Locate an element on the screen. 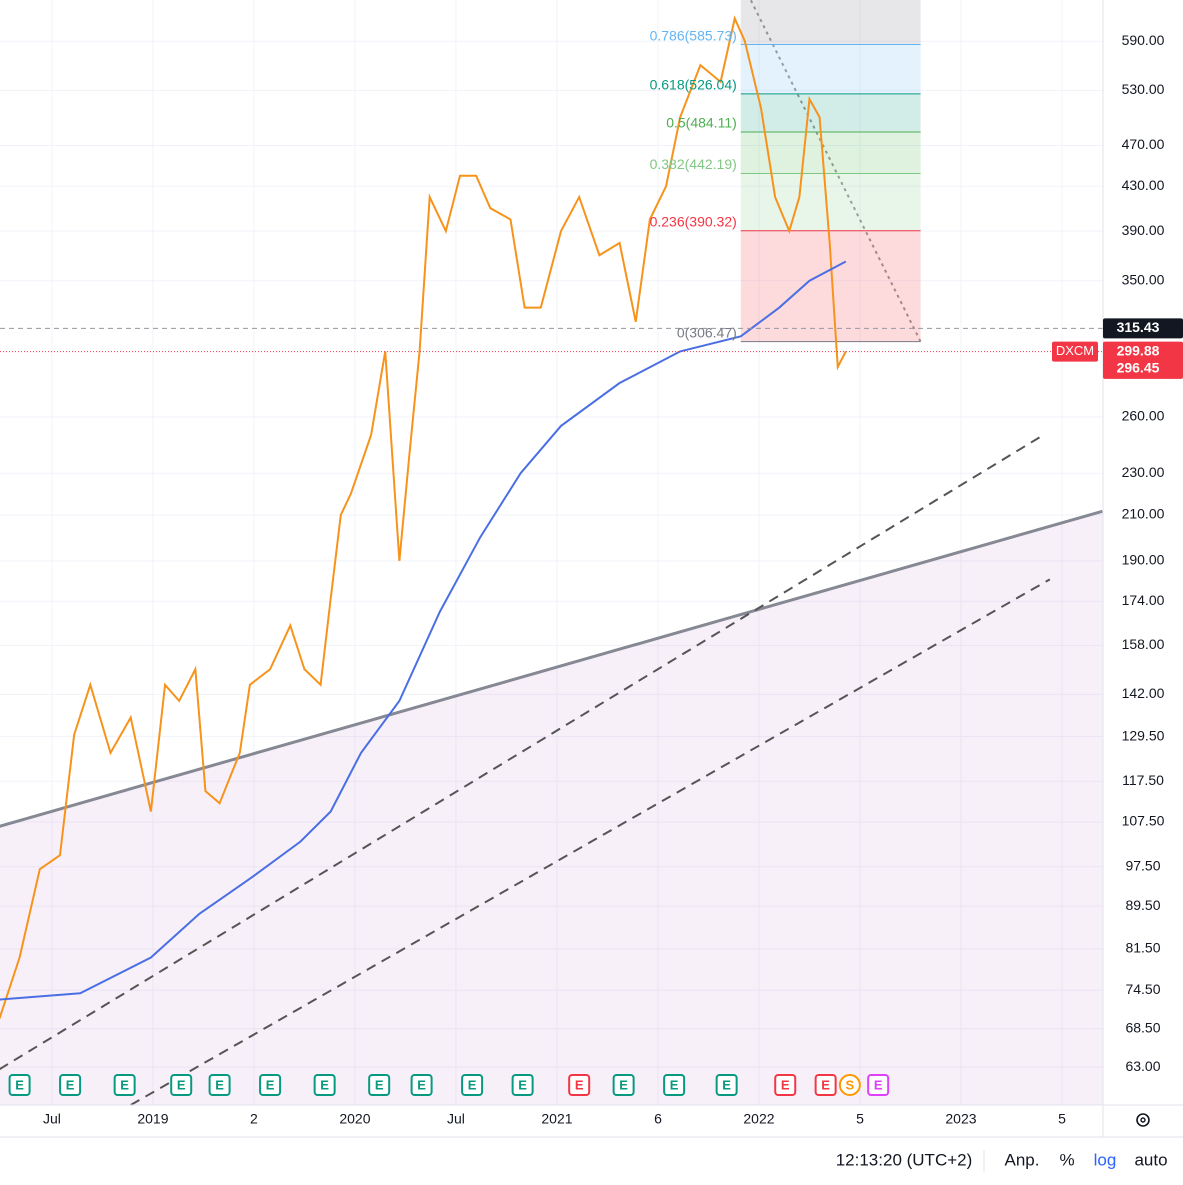 This screenshot has width=1183, height=1185. y-tick-label: 97.50 is located at coordinates (1142, 866).